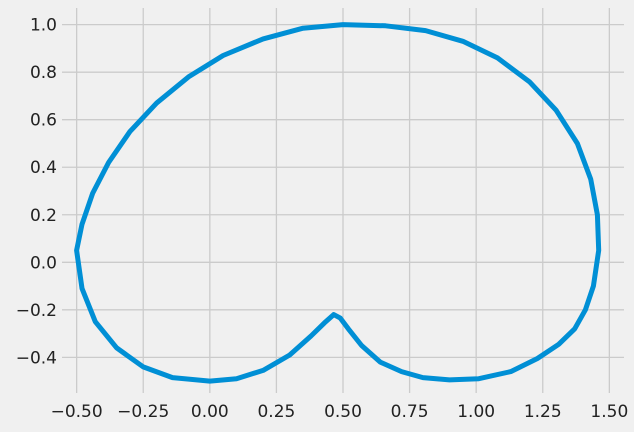 The width and height of the screenshot is (634, 432). What do you see at coordinates (43, 216) in the screenshot?
I see `y-tick-label: 0.2` at bounding box center [43, 216].